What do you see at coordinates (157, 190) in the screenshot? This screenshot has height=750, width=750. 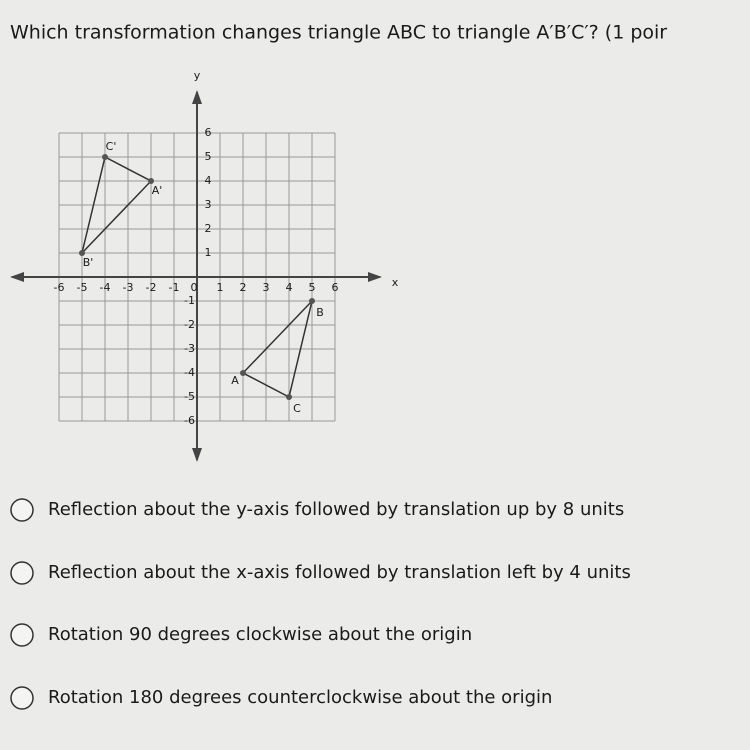 I see `point-label: A'` at bounding box center [157, 190].